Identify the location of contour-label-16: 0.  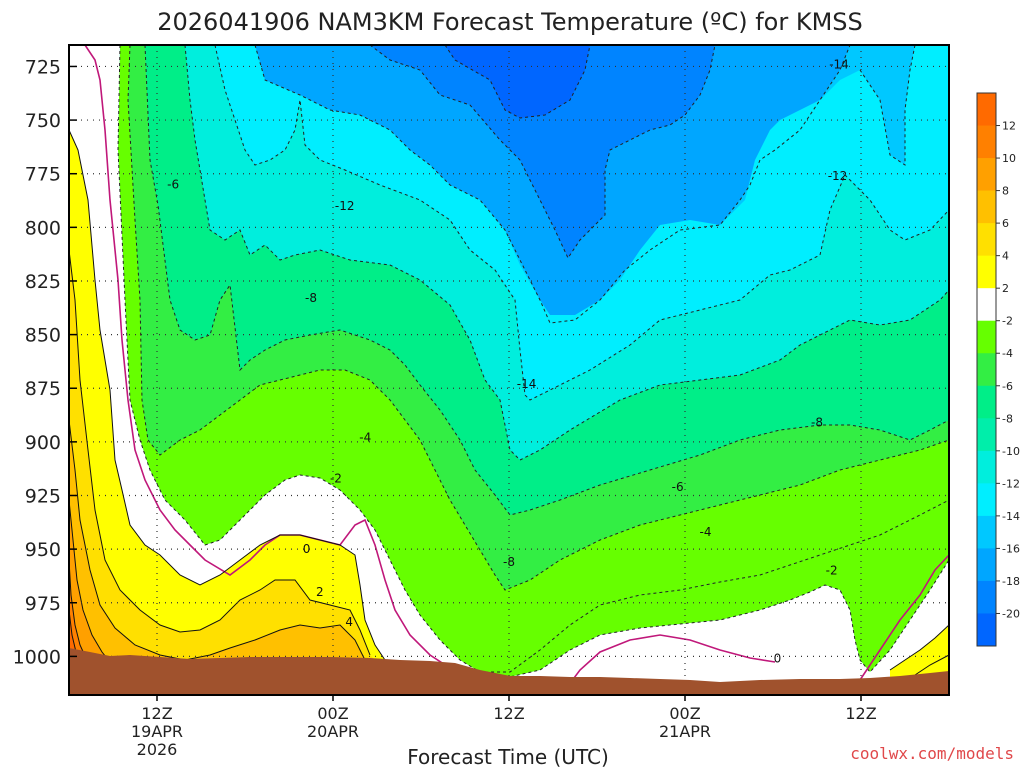
(778, 659).